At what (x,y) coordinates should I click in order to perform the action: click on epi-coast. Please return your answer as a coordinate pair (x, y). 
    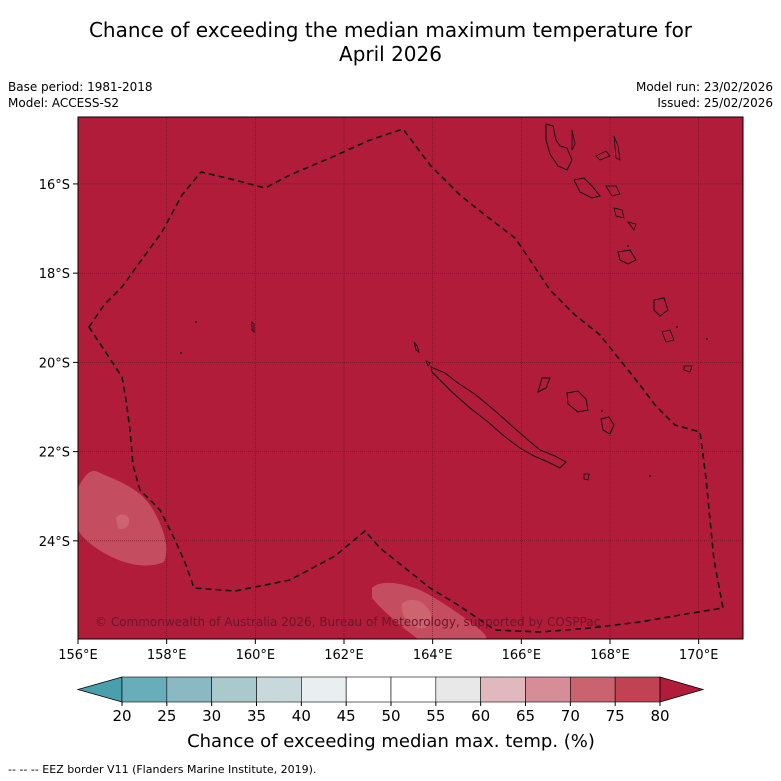
    Looking at the image, I should click on (619, 213).